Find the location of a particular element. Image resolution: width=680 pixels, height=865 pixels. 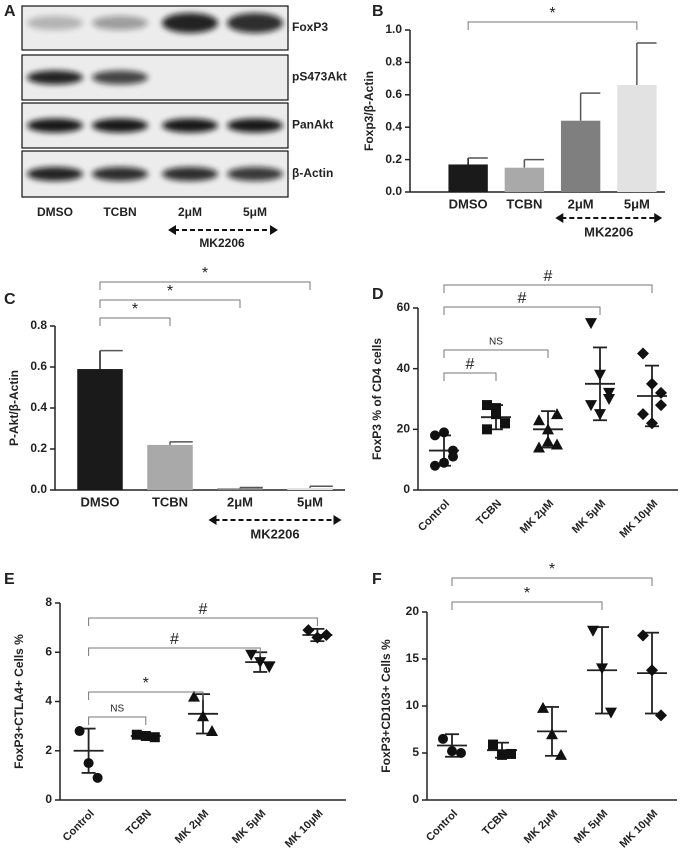

y-axis-label: FoxP3 % of CD4 cells is located at coordinates (377, 399).